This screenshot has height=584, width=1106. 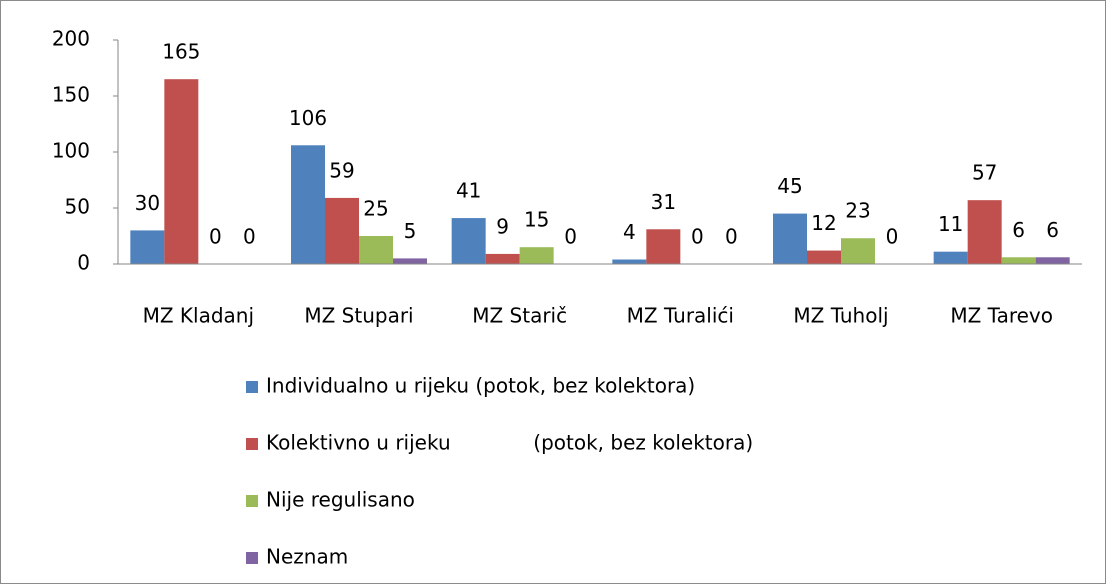 I want to click on data-label: 9, so click(x=502, y=226).